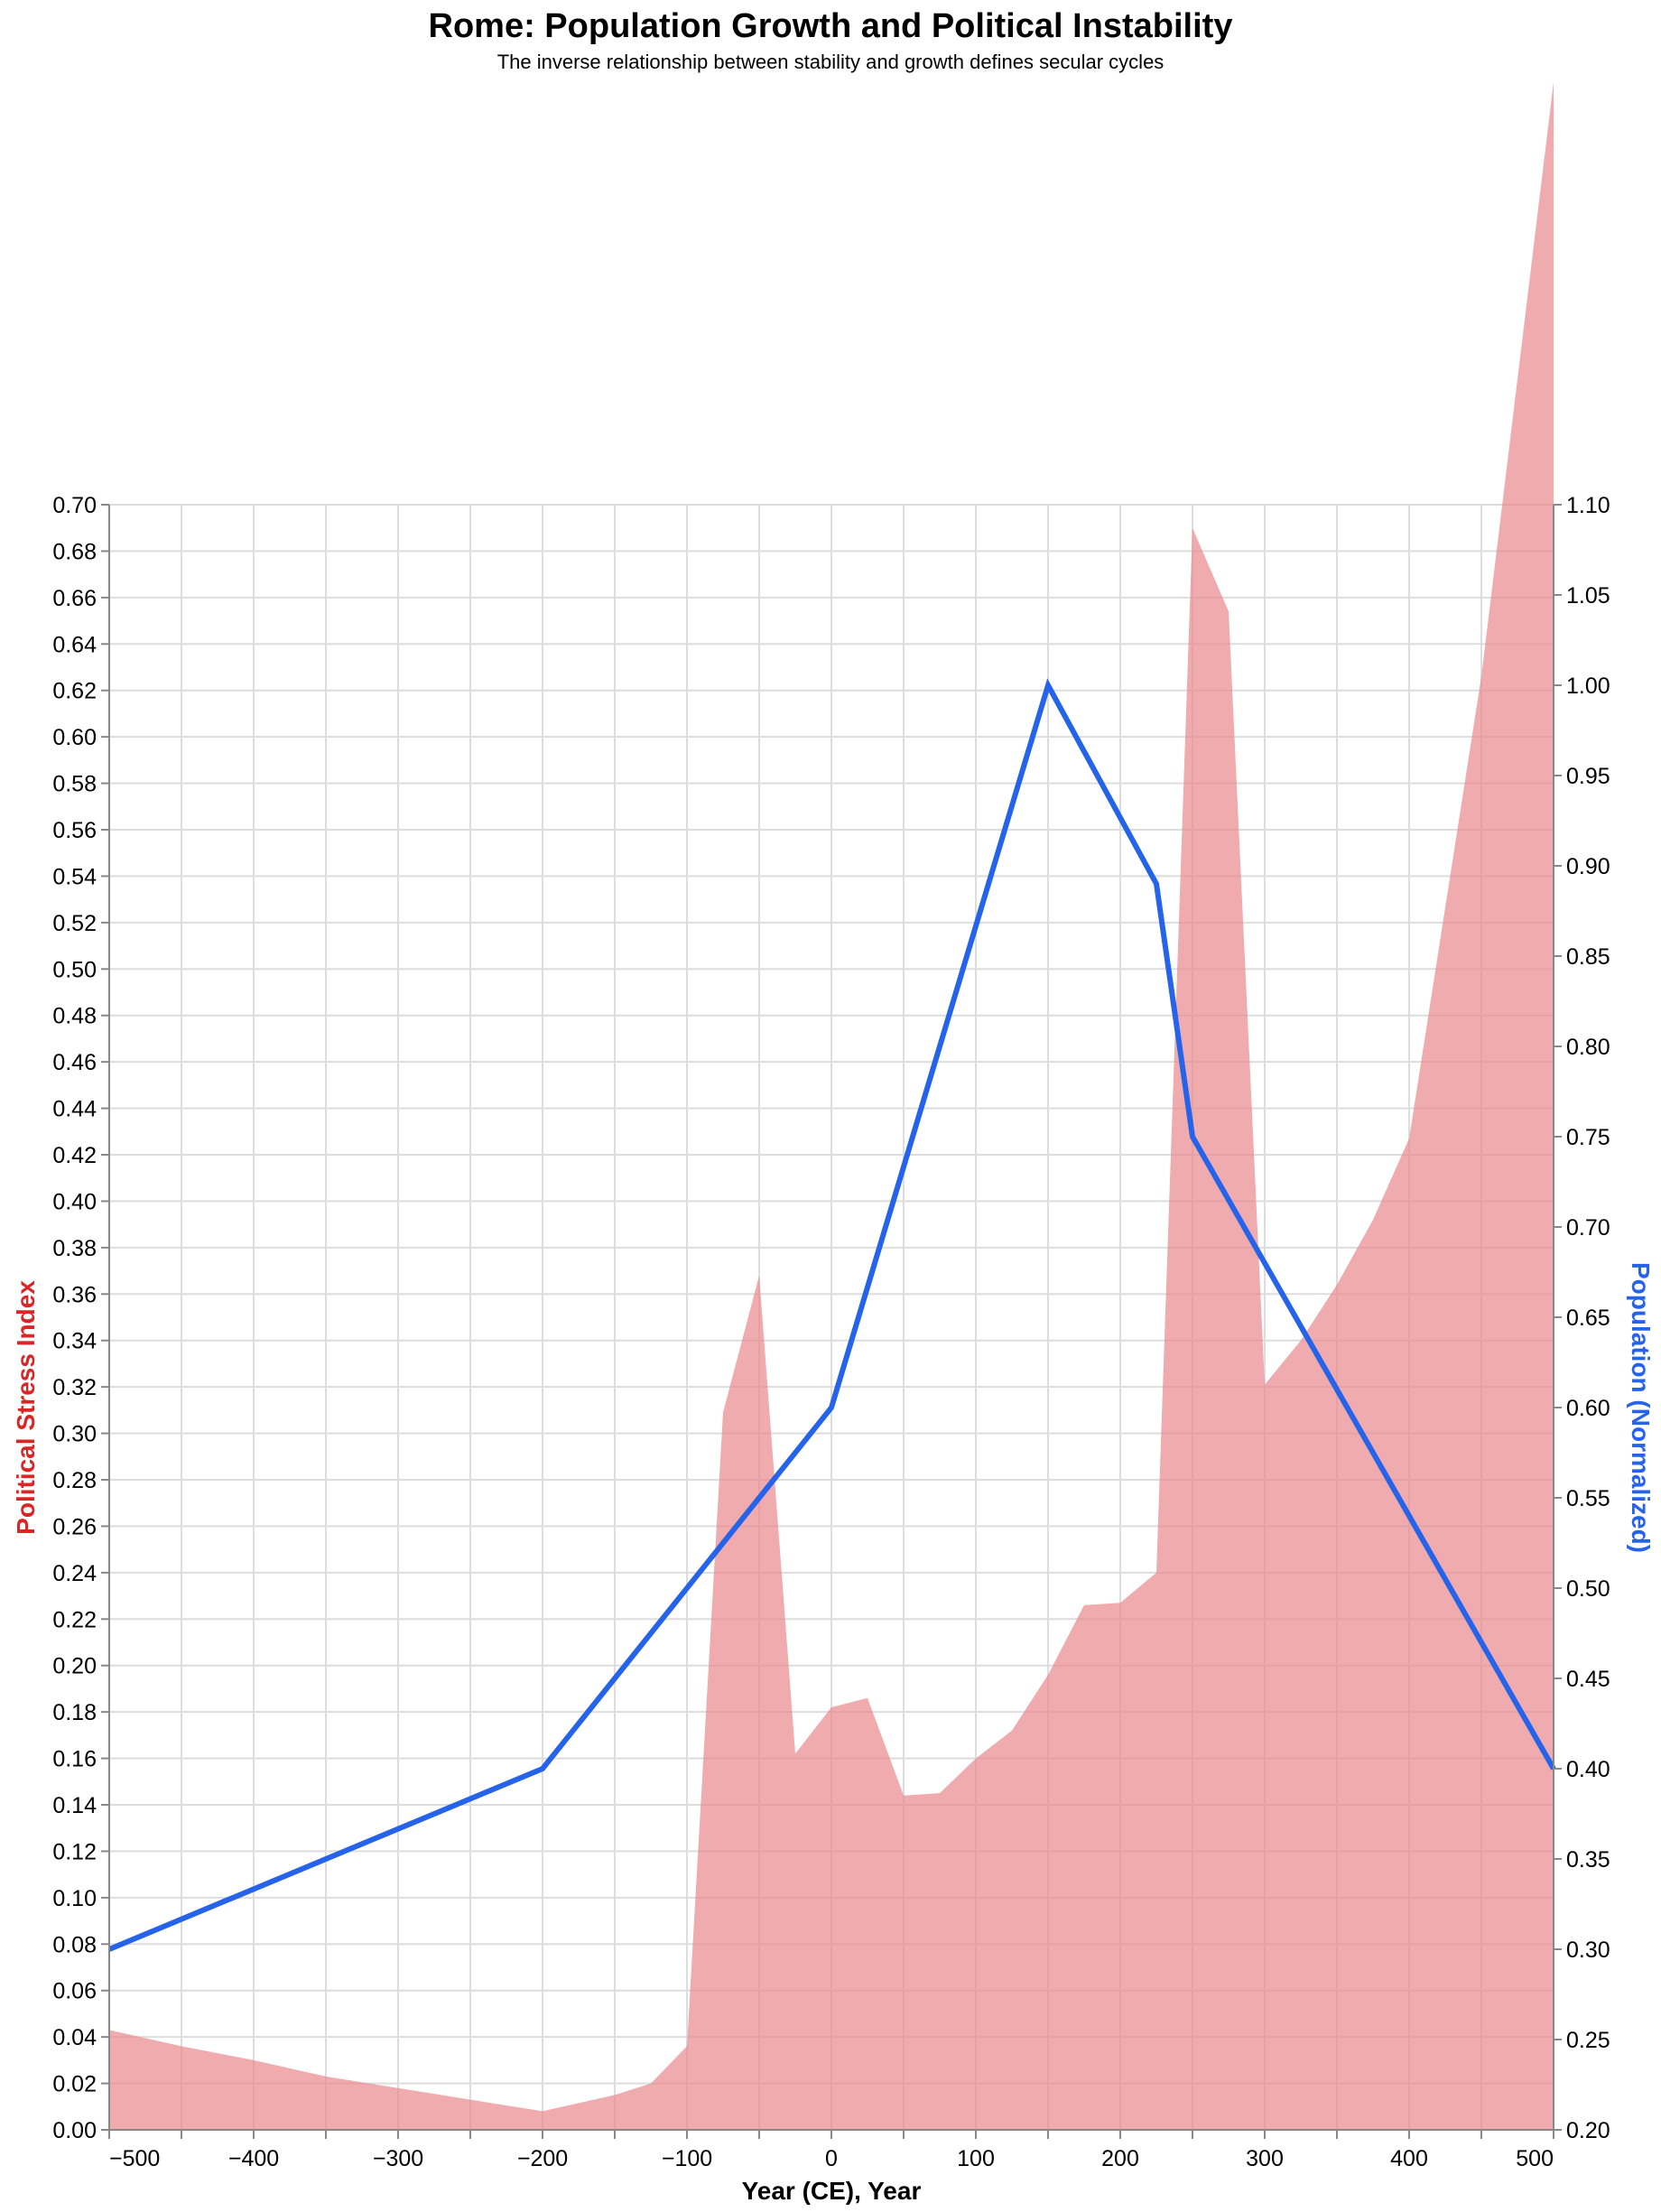 This screenshot has width=1661, height=2212. I want to click on x-tick-label: −300, so click(398, 2158).